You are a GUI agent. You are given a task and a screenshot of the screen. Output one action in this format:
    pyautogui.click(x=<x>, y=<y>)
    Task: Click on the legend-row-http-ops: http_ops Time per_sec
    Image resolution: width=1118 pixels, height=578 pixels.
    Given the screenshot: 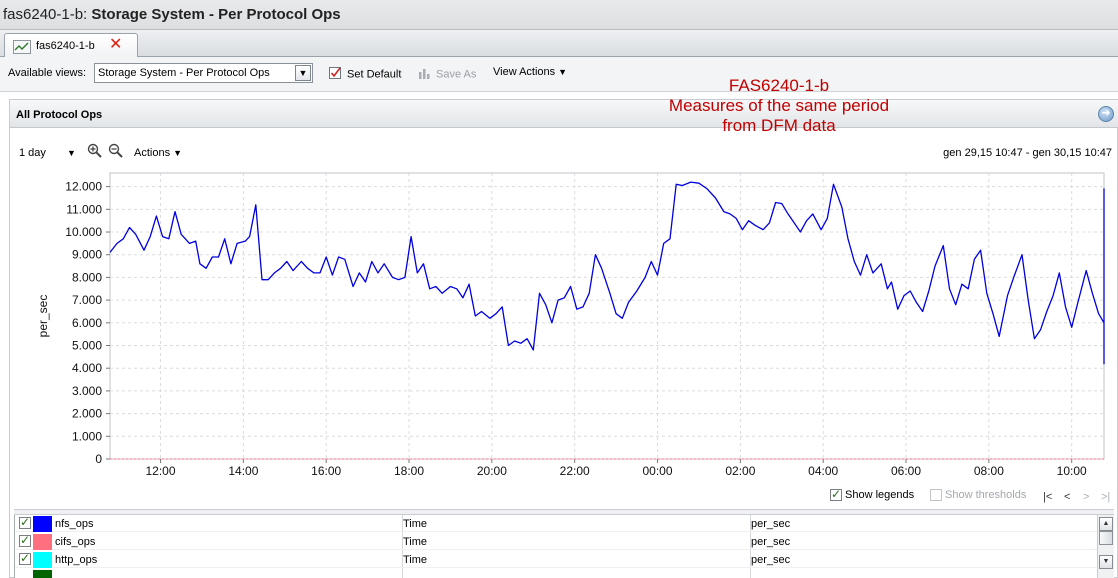 What is the action you would take?
    pyautogui.click(x=556, y=559)
    